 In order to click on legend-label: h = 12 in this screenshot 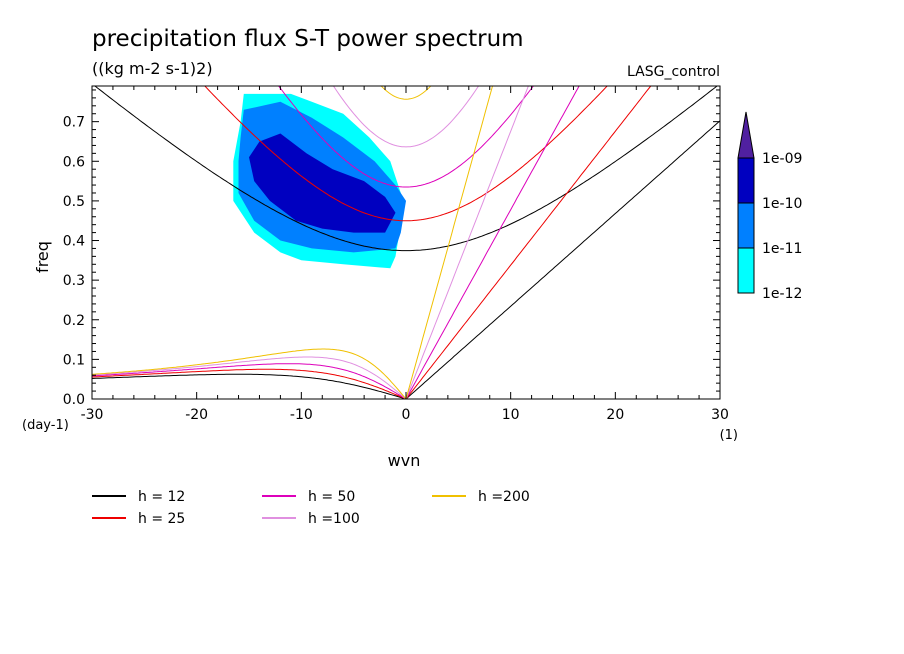, I will do `click(161, 497)`.